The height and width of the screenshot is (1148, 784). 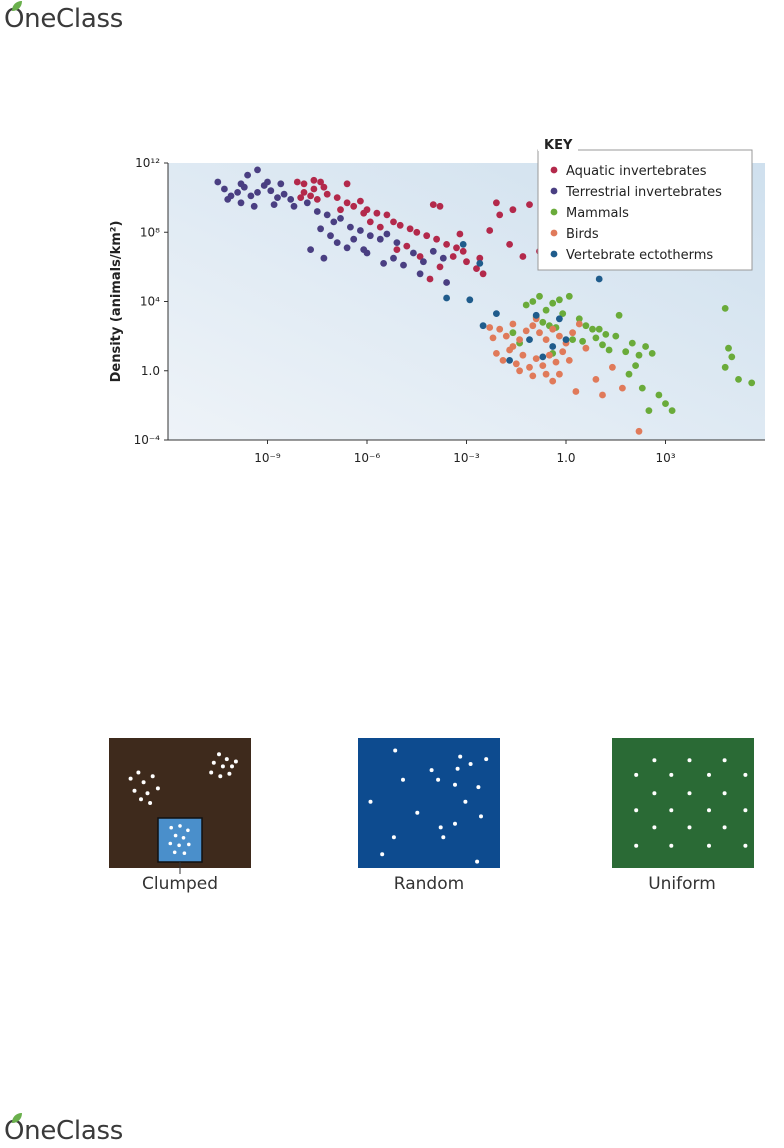 I want to click on y-axis-label: Density (animals/km²), so click(x=116, y=302).